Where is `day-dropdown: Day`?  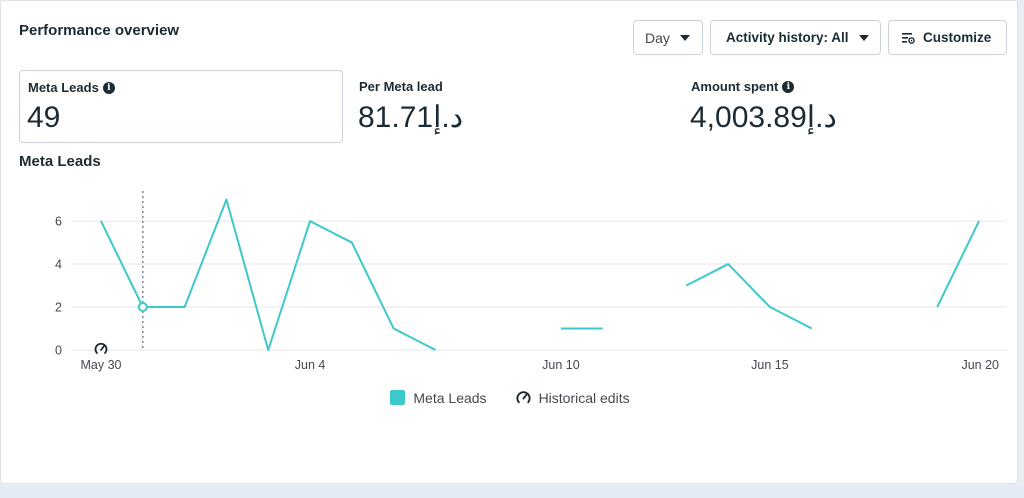 day-dropdown: Day is located at coordinates (668, 37).